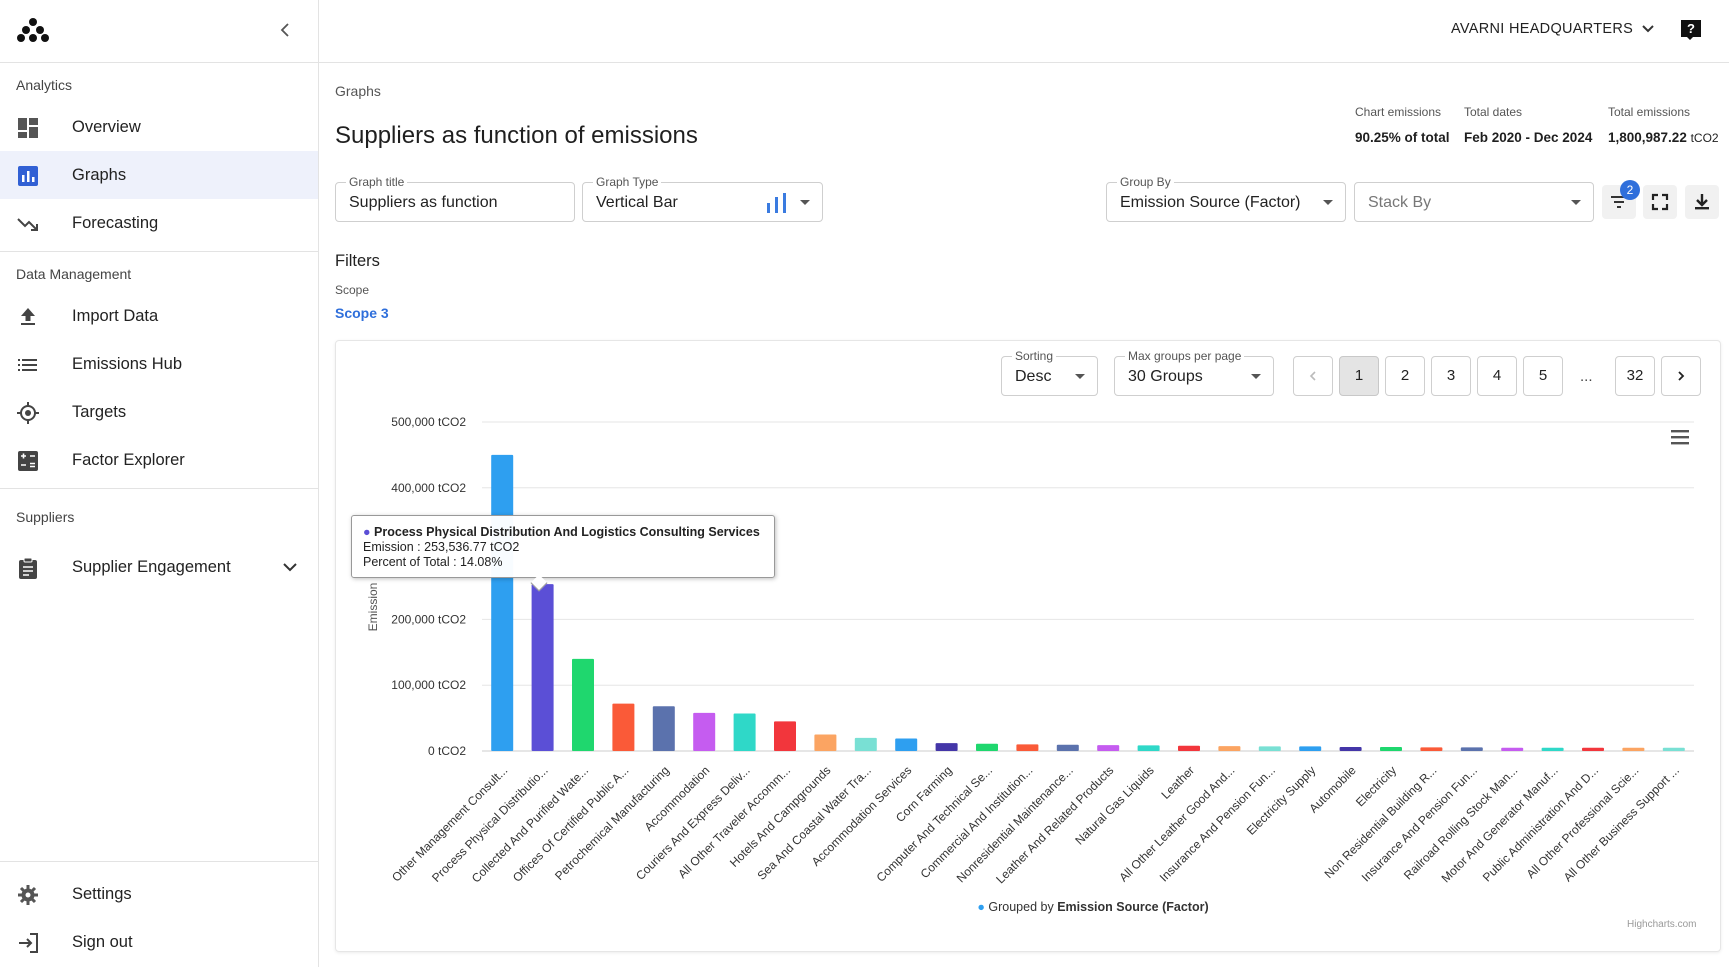 The height and width of the screenshot is (967, 1729). I want to click on sidebar-item-label: Settings, so click(102, 893).